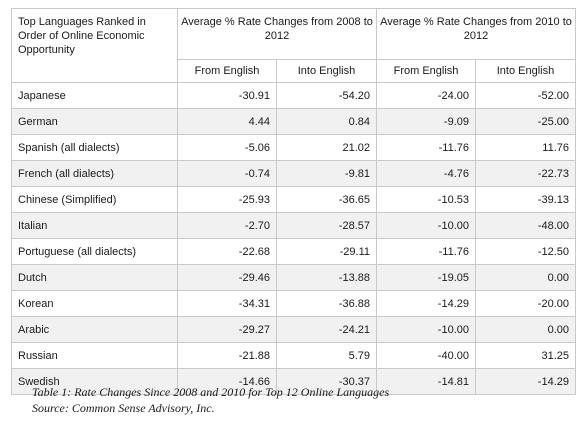  What do you see at coordinates (426, 277) in the screenshot?
I see `value-cell: -19.05` at bounding box center [426, 277].